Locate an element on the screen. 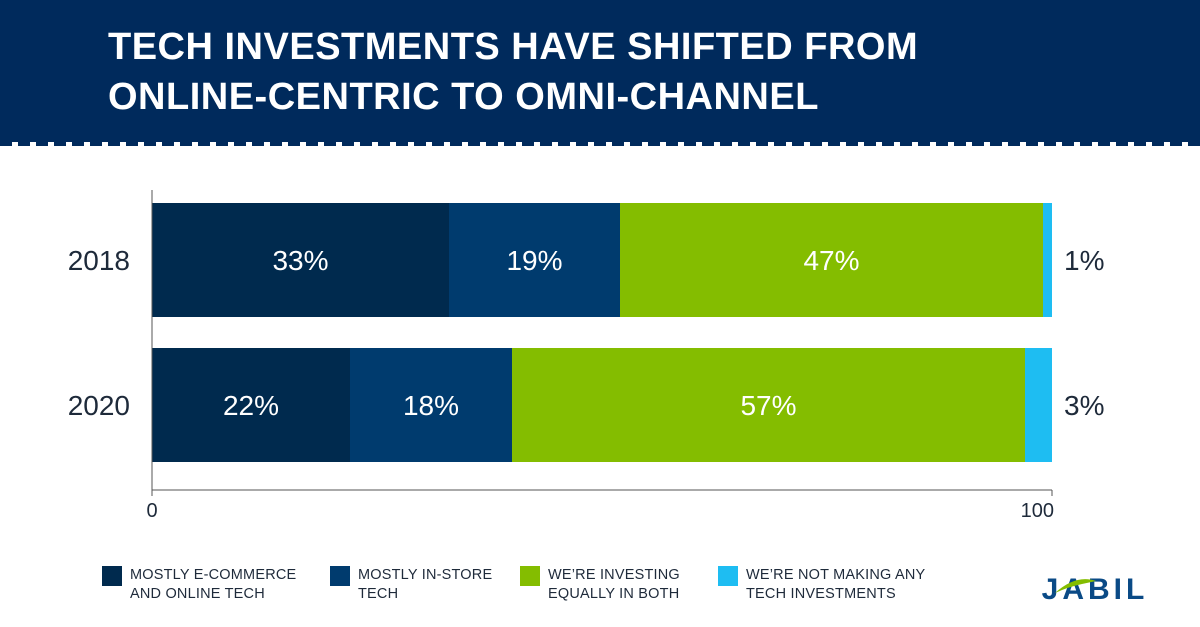 This screenshot has height=627, width=1200. x-tick-label-1: 100 is located at coordinates (1037, 511).